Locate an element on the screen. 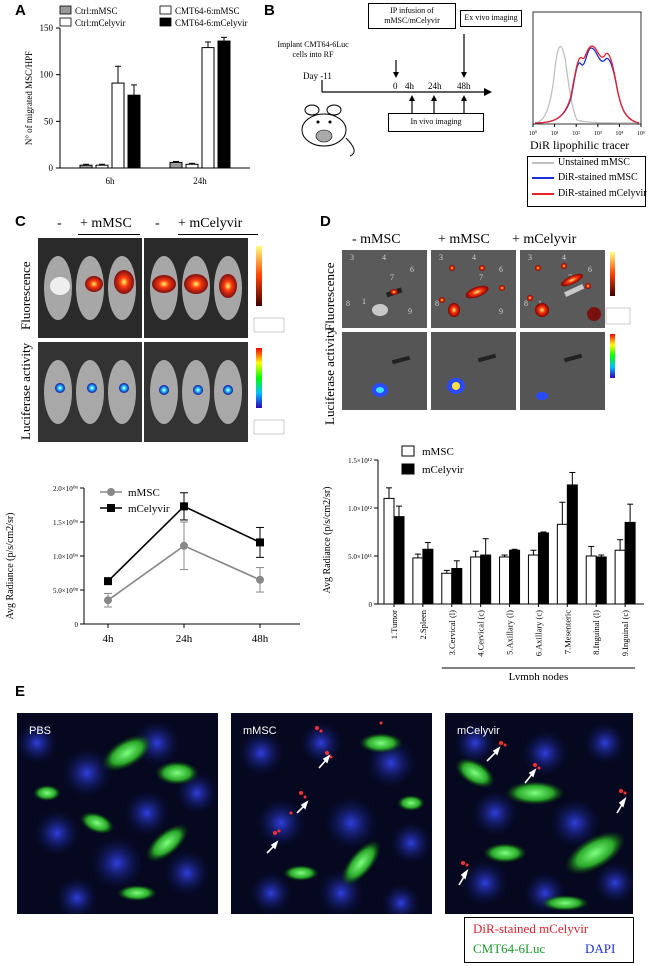 The width and height of the screenshot is (650, 966). legend-unstained: Unstained mMSC is located at coordinates (594, 162).